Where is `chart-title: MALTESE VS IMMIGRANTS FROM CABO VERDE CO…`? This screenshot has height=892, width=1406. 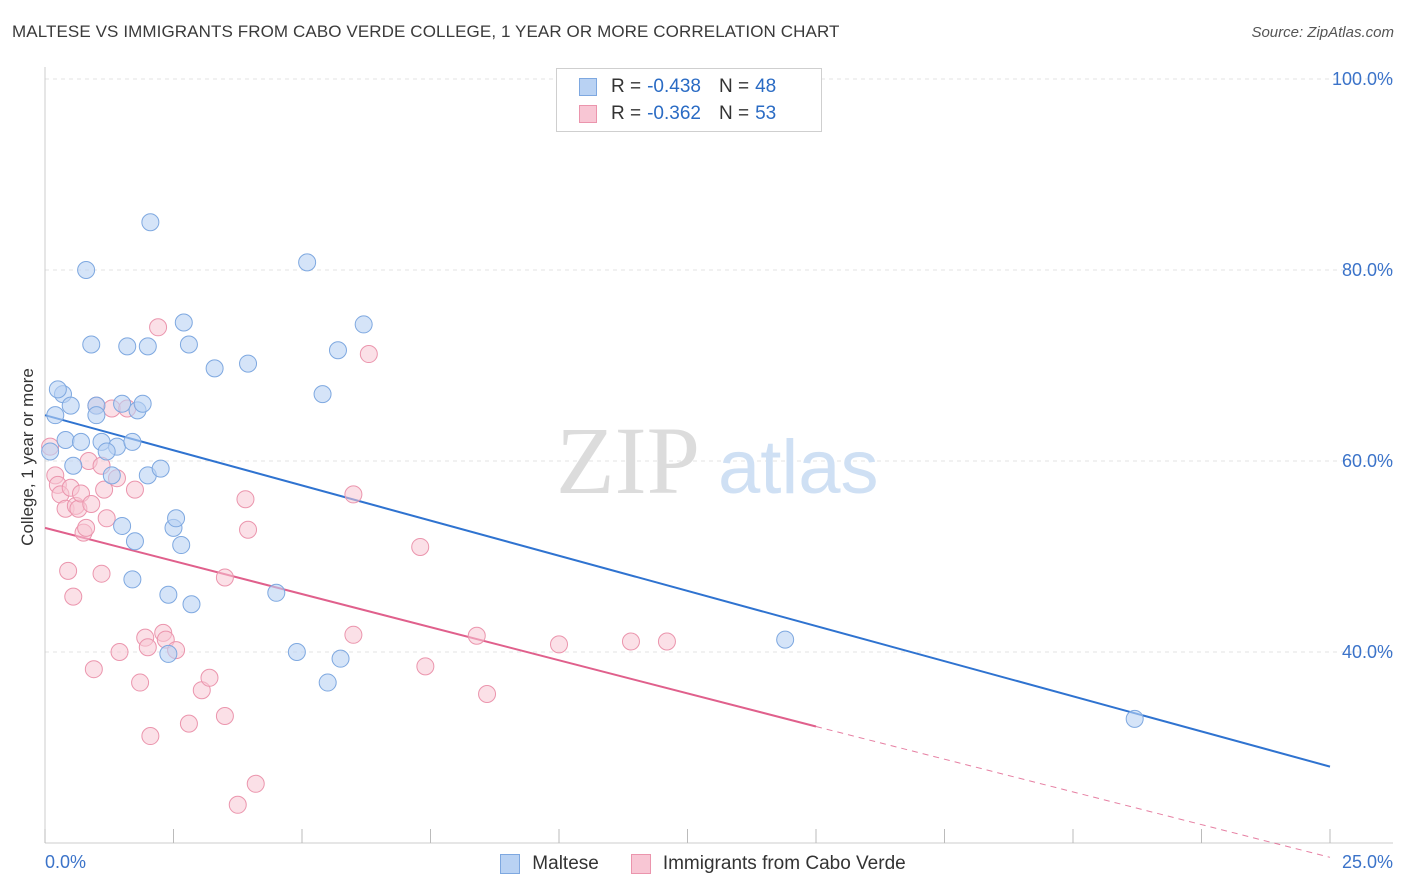
chart-title: MALTESE VS IMMIGRANTS FROM CABO VERDE CO… is located at coordinates (426, 31).